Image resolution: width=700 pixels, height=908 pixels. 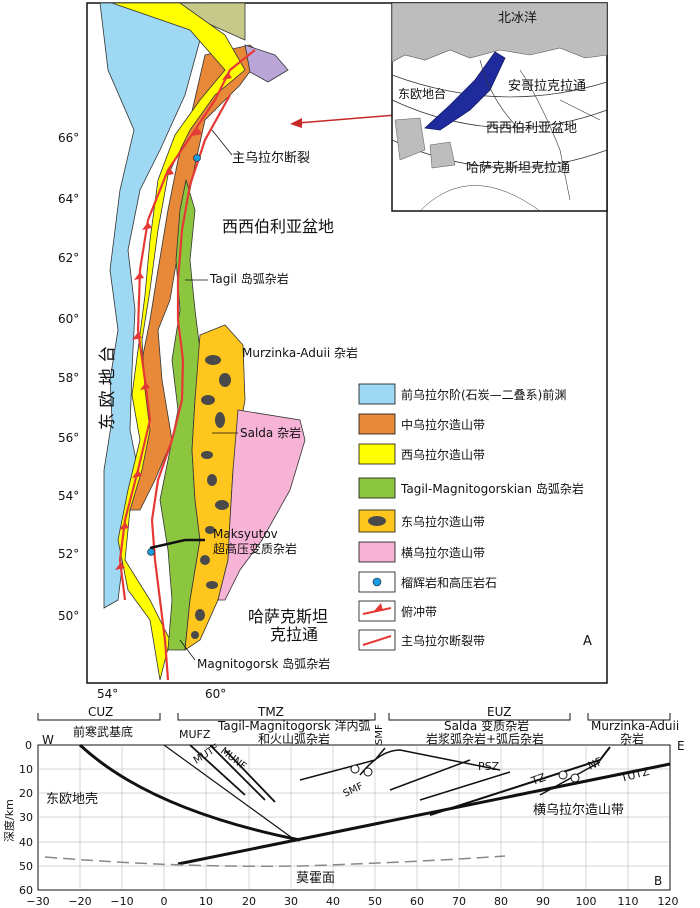 What do you see at coordinates (72, 799) in the screenshot?
I see `label-east-europe-crust: 东欧地壳` at bounding box center [72, 799].